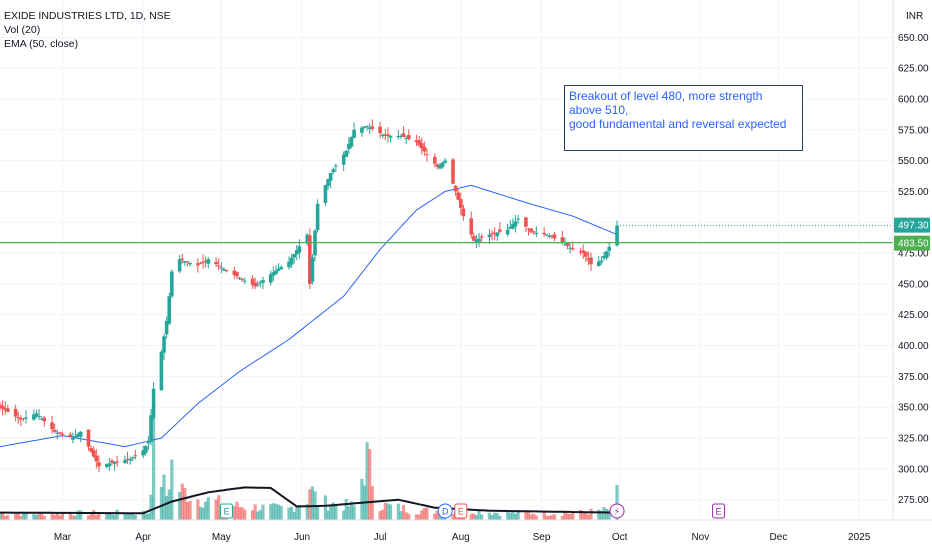  I want to click on dividend-event-badge, so click(445, 511).